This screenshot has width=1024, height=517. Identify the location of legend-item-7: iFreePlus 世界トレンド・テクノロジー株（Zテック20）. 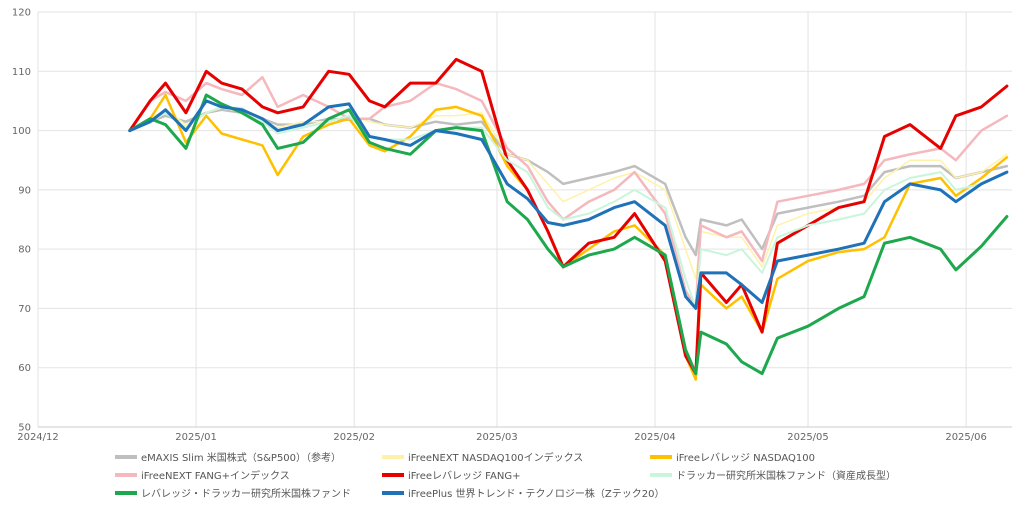
(523, 493).